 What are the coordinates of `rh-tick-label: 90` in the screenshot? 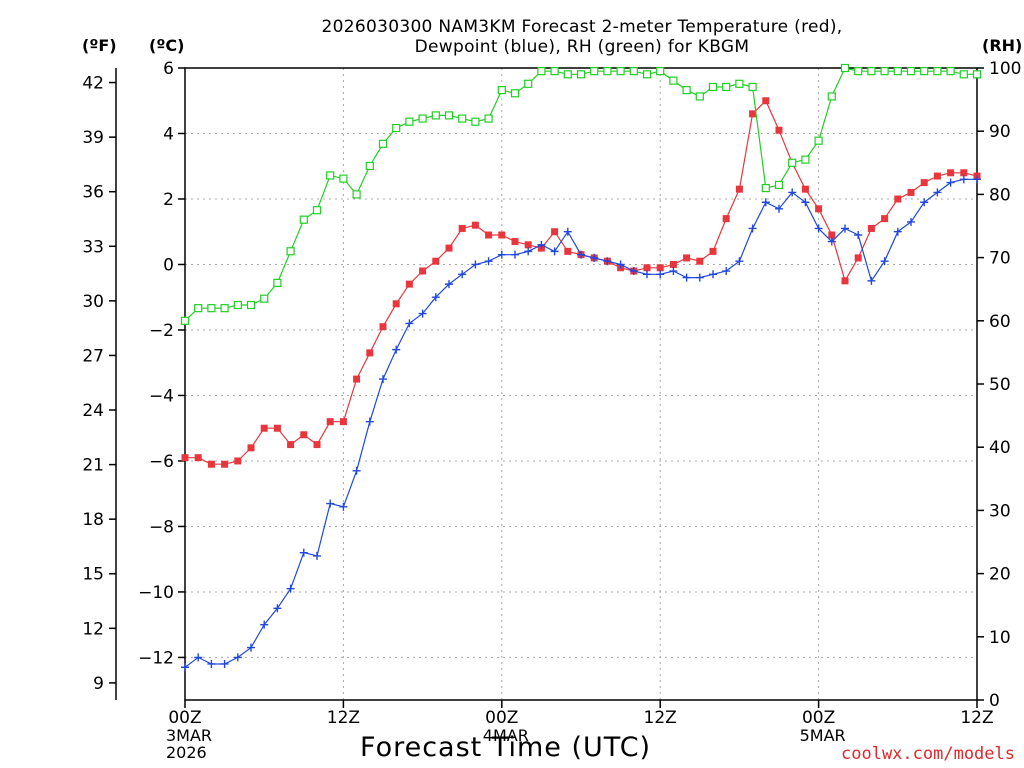 It's located at (1000, 132).